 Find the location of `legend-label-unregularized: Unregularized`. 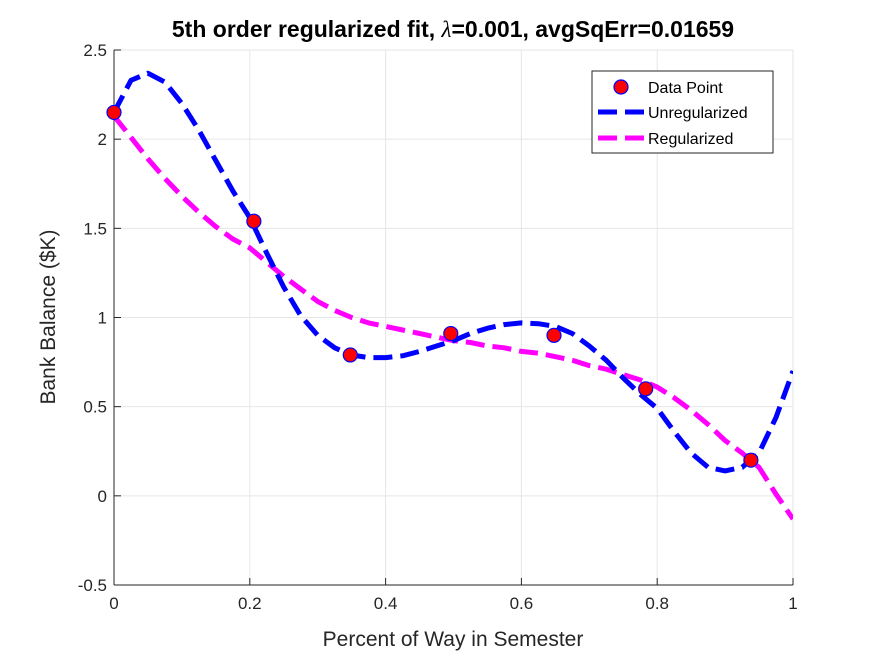

legend-label-unregularized: Unregularized is located at coordinates (698, 113).